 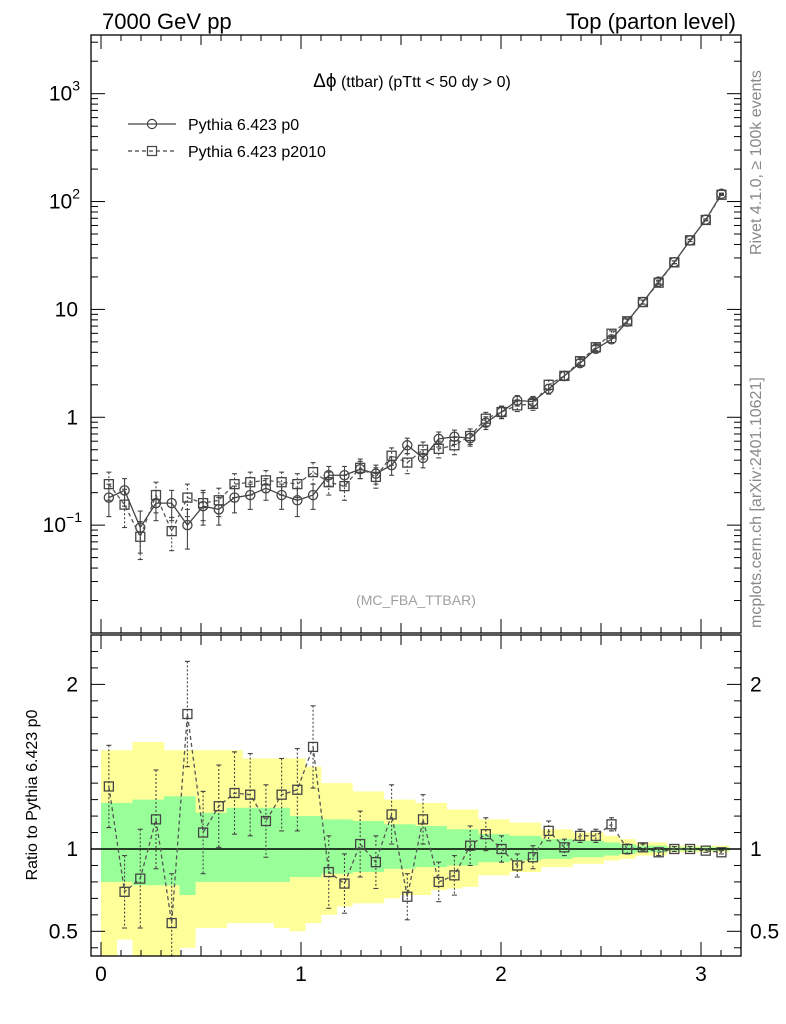 I want to click on header-left-title: 7000 GeV pp, so click(x=167, y=21).